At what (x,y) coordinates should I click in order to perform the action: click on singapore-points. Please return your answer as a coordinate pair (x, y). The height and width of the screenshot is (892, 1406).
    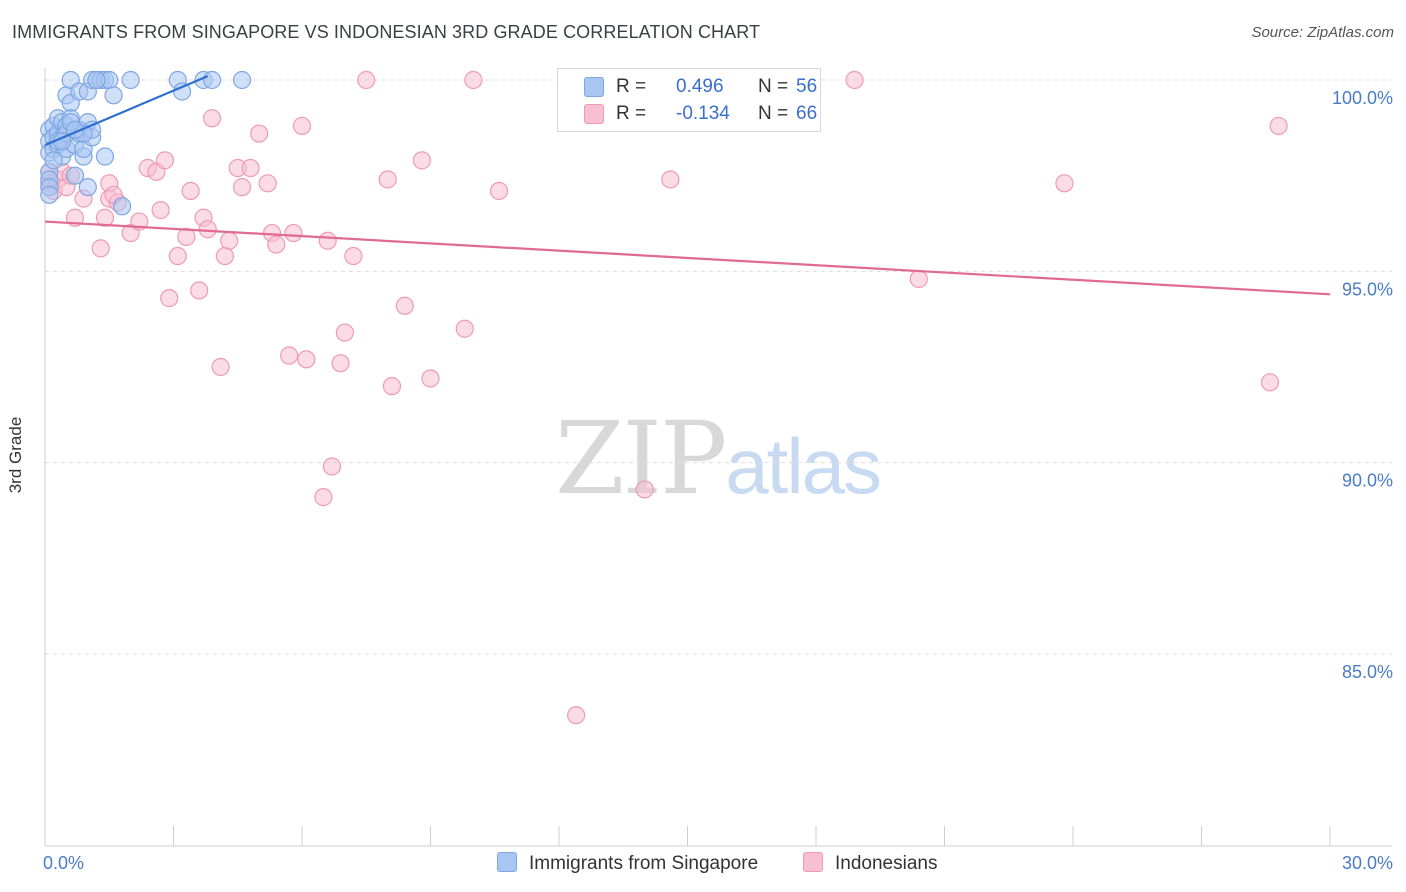
    Looking at the image, I should click on (146, 143).